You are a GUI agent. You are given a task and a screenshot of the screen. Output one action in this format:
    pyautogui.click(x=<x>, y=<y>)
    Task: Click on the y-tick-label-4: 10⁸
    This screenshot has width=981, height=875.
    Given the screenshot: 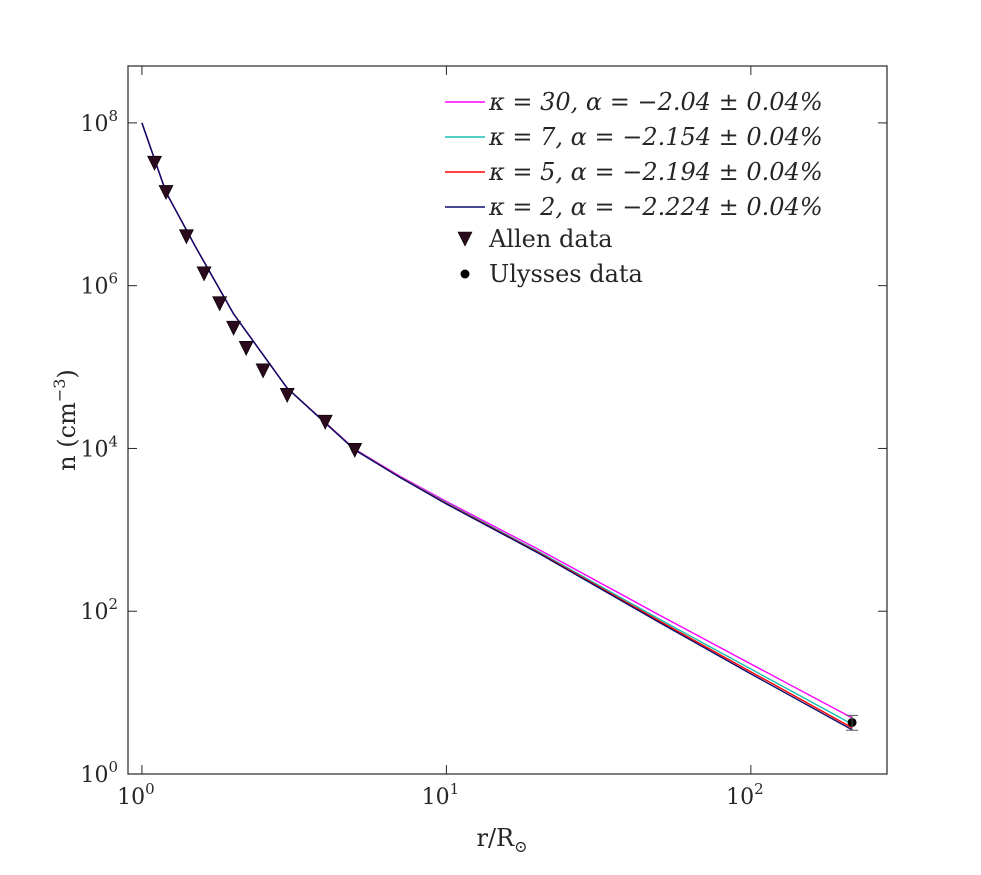 What is the action you would take?
    pyautogui.click(x=99, y=122)
    